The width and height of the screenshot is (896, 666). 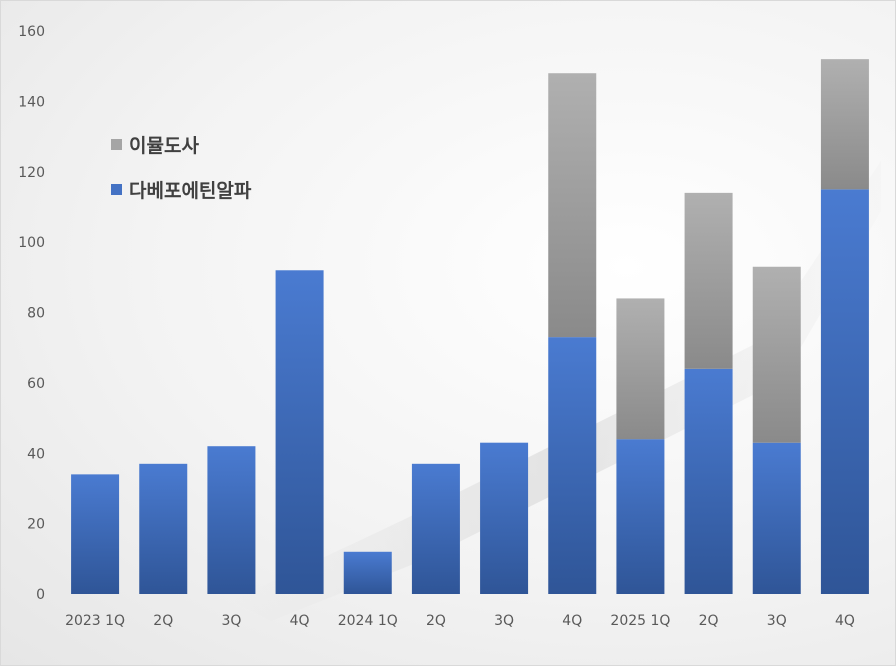 What do you see at coordinates (164, 146) in the screenshot?
I see `legend-label: 이뮬도사` at bounding box center [164, 146].